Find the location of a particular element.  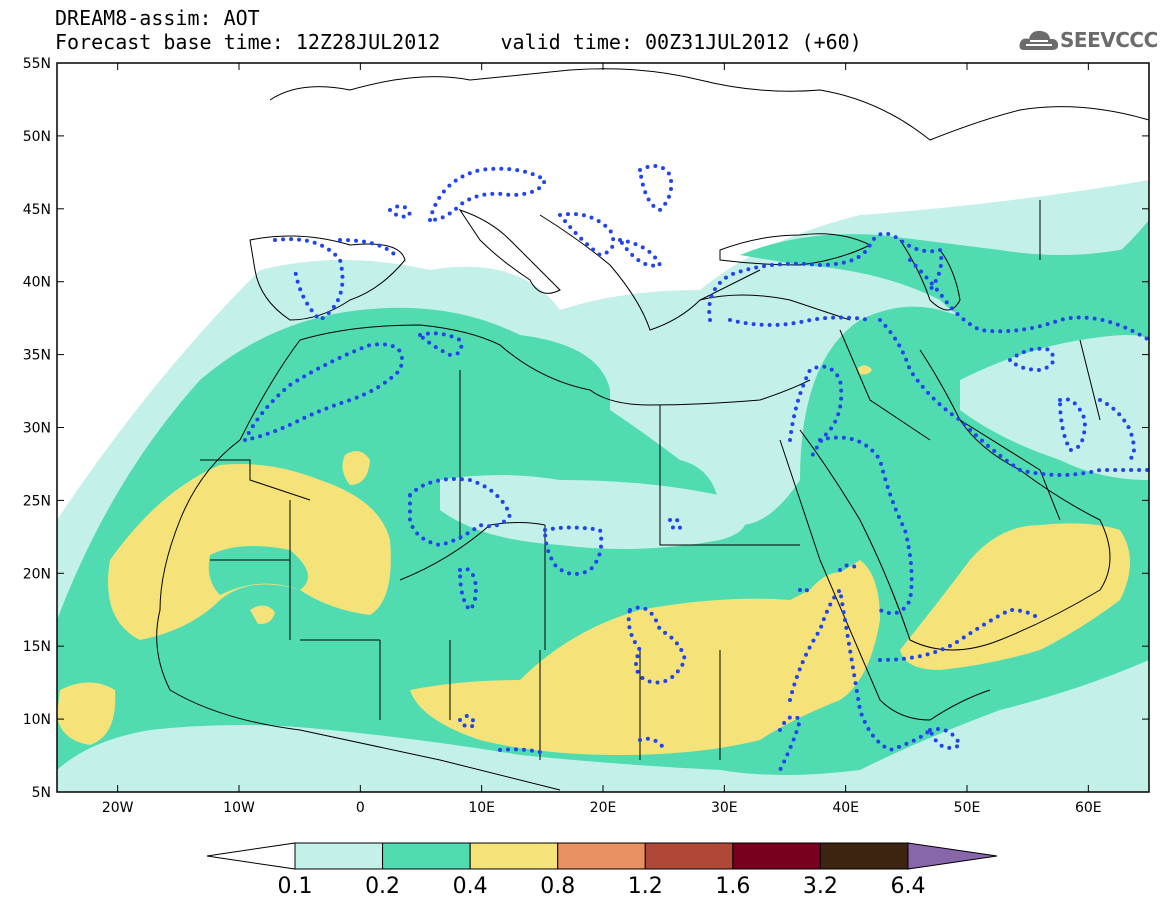

lat-tick-label: 10N is located at coordinates (37, 720).